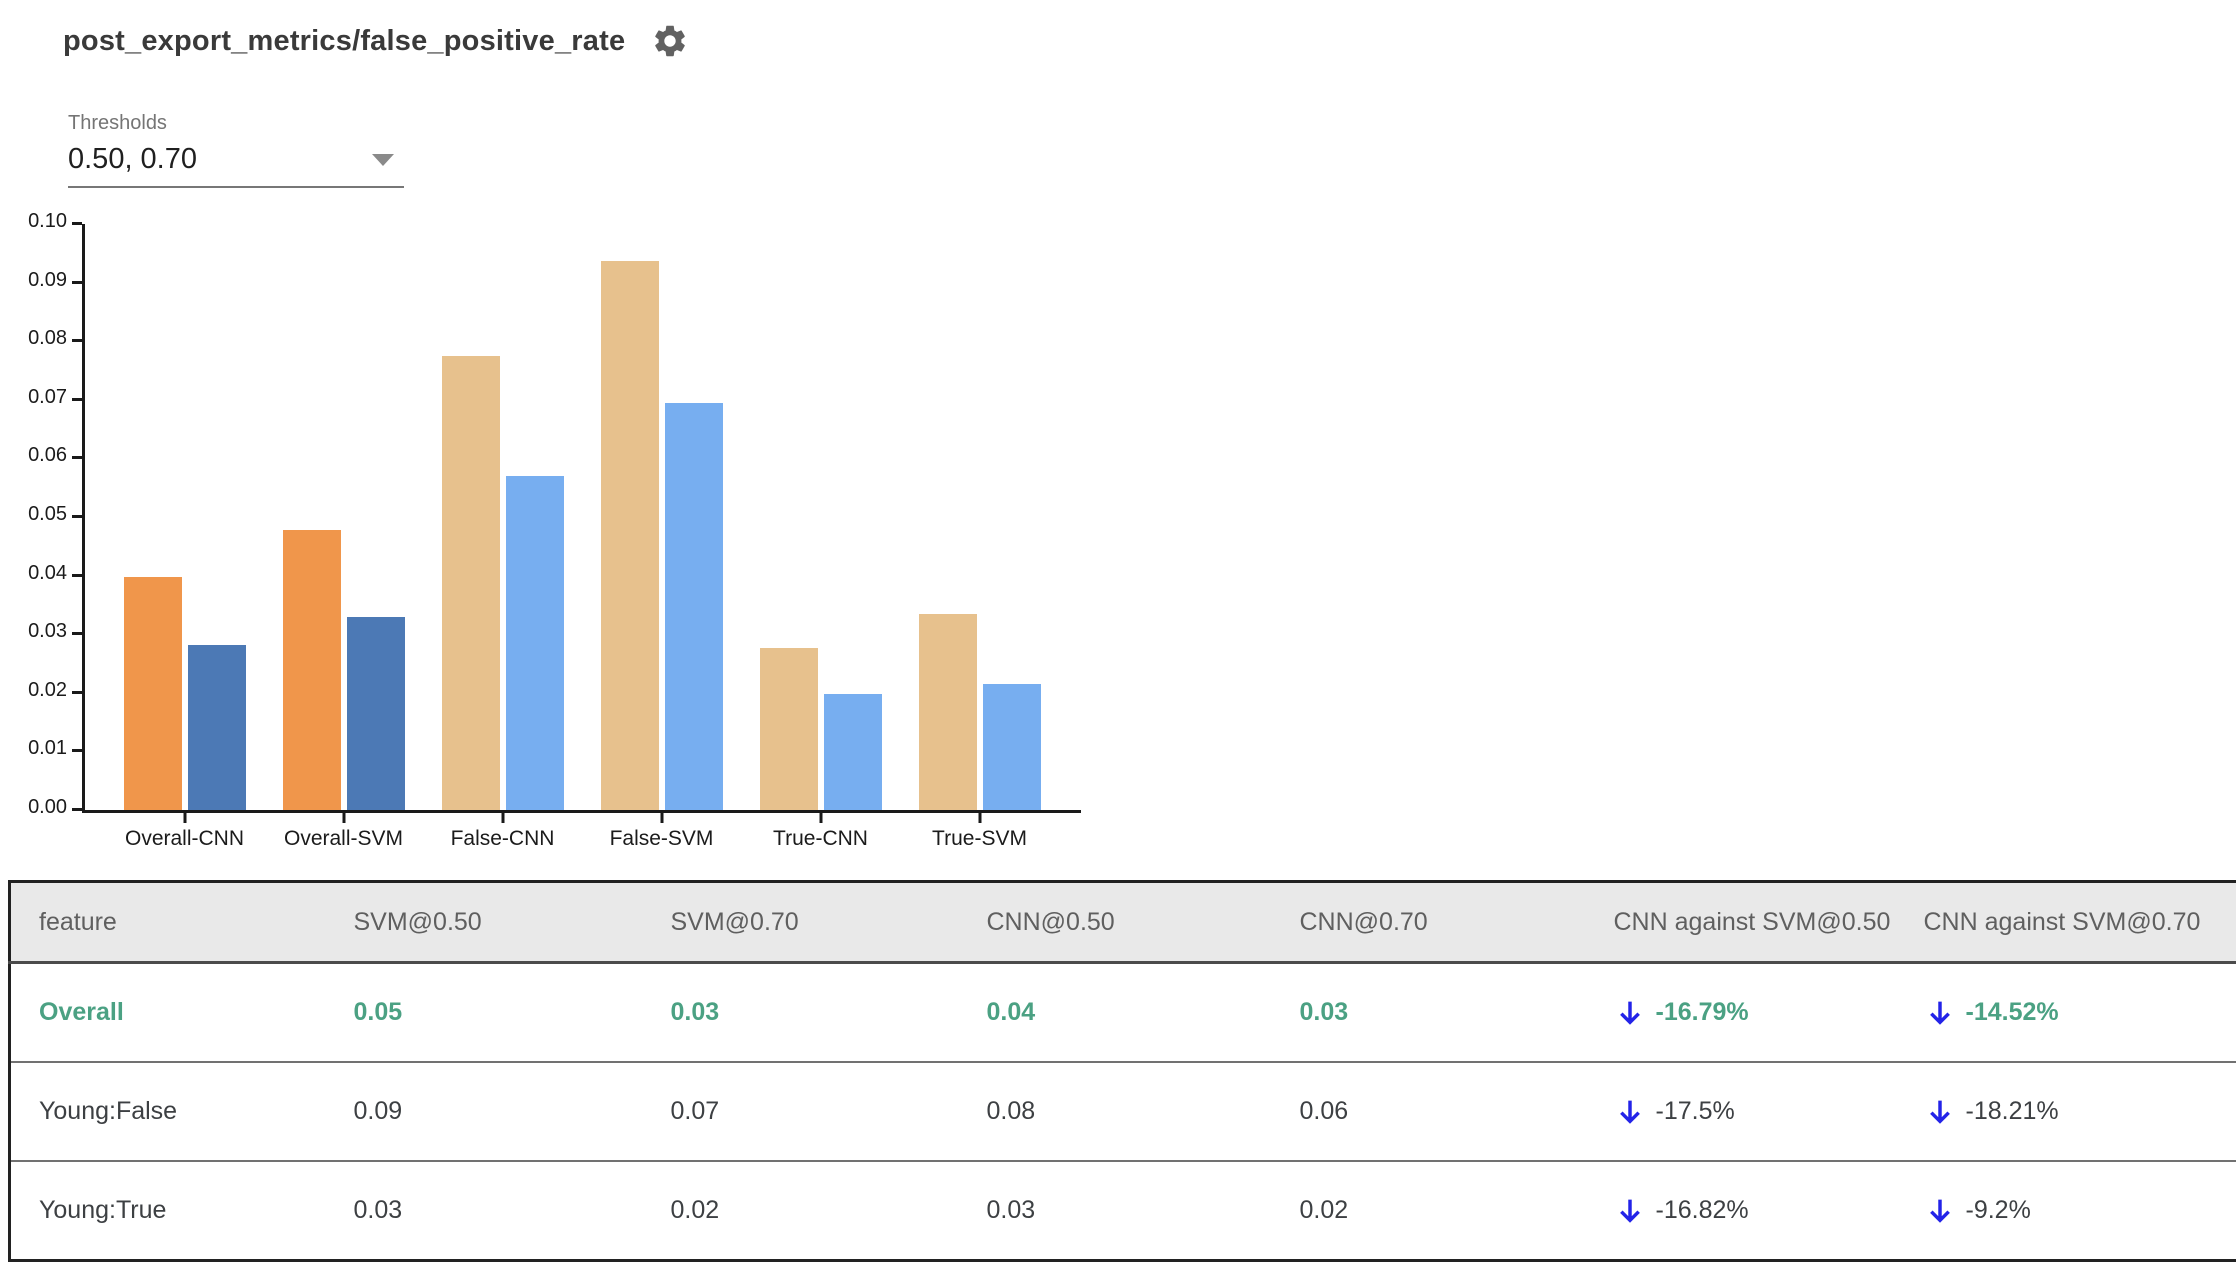 The height and width of the screenshot is (1262, 2236). I want to click on x-tick-label: Overall-SVM, so click(343, 839).